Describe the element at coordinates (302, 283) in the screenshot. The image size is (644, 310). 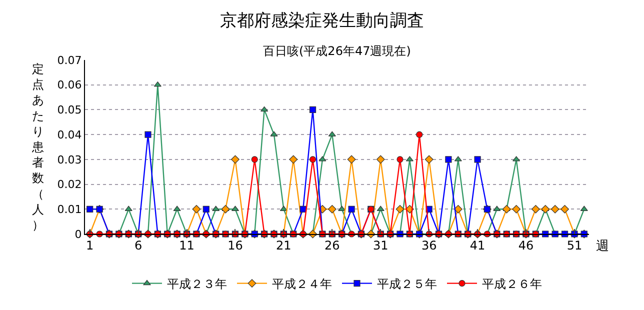
I see `legend-label: 平成２４年` at that location.